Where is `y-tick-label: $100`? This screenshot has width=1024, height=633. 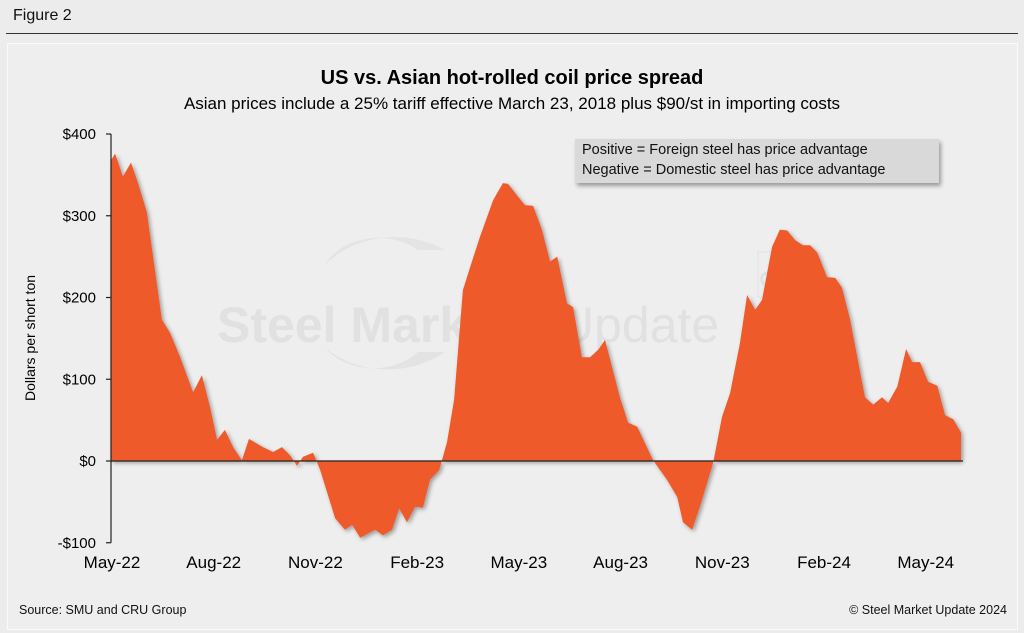
y-tick-label: $100 is located at coordinates (79, 379).